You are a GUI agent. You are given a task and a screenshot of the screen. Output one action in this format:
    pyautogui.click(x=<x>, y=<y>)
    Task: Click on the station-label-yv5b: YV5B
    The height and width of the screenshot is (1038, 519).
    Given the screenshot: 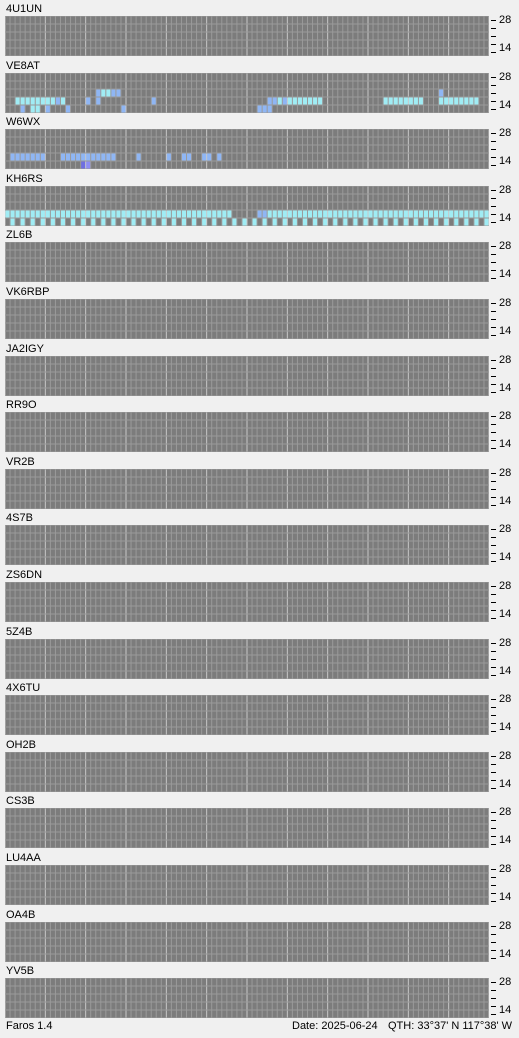 What is the action you would take?
    pyautogui.click(x=20, y=971)
    